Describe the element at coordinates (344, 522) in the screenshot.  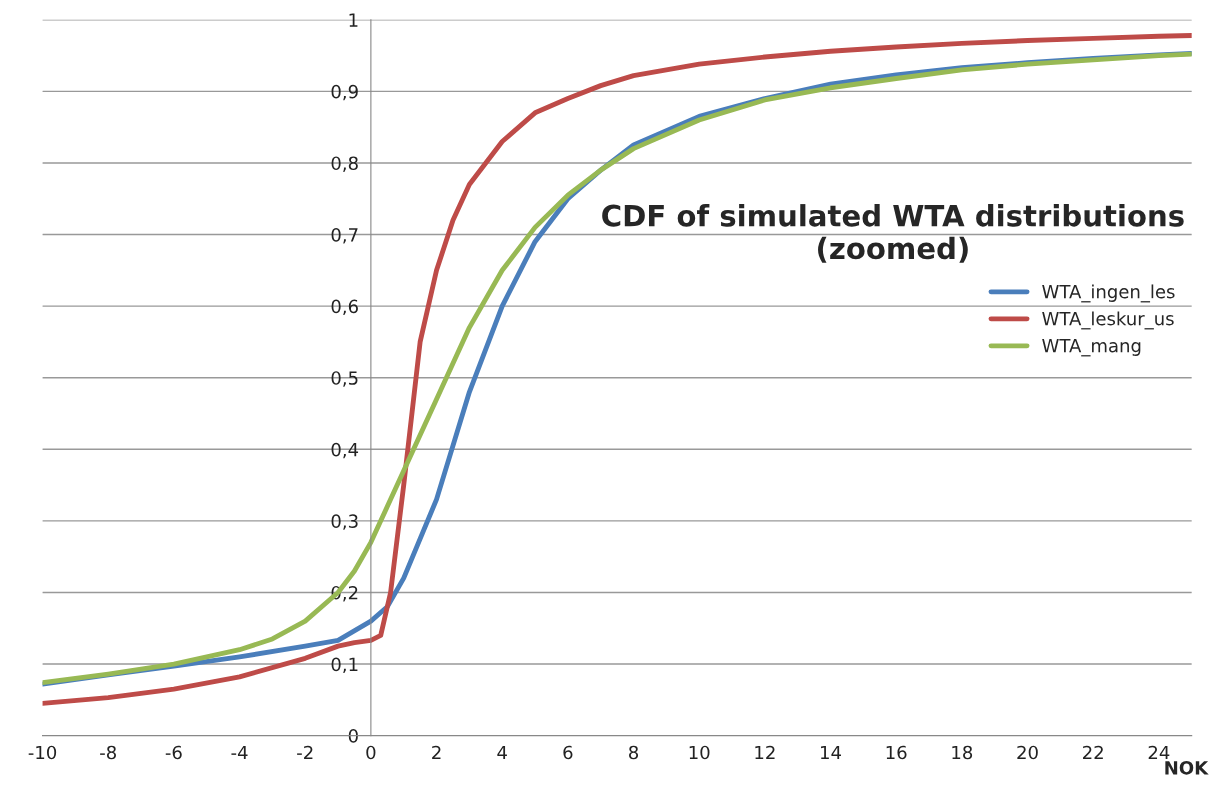
I see `y-tick-label: 0,3` at that location.